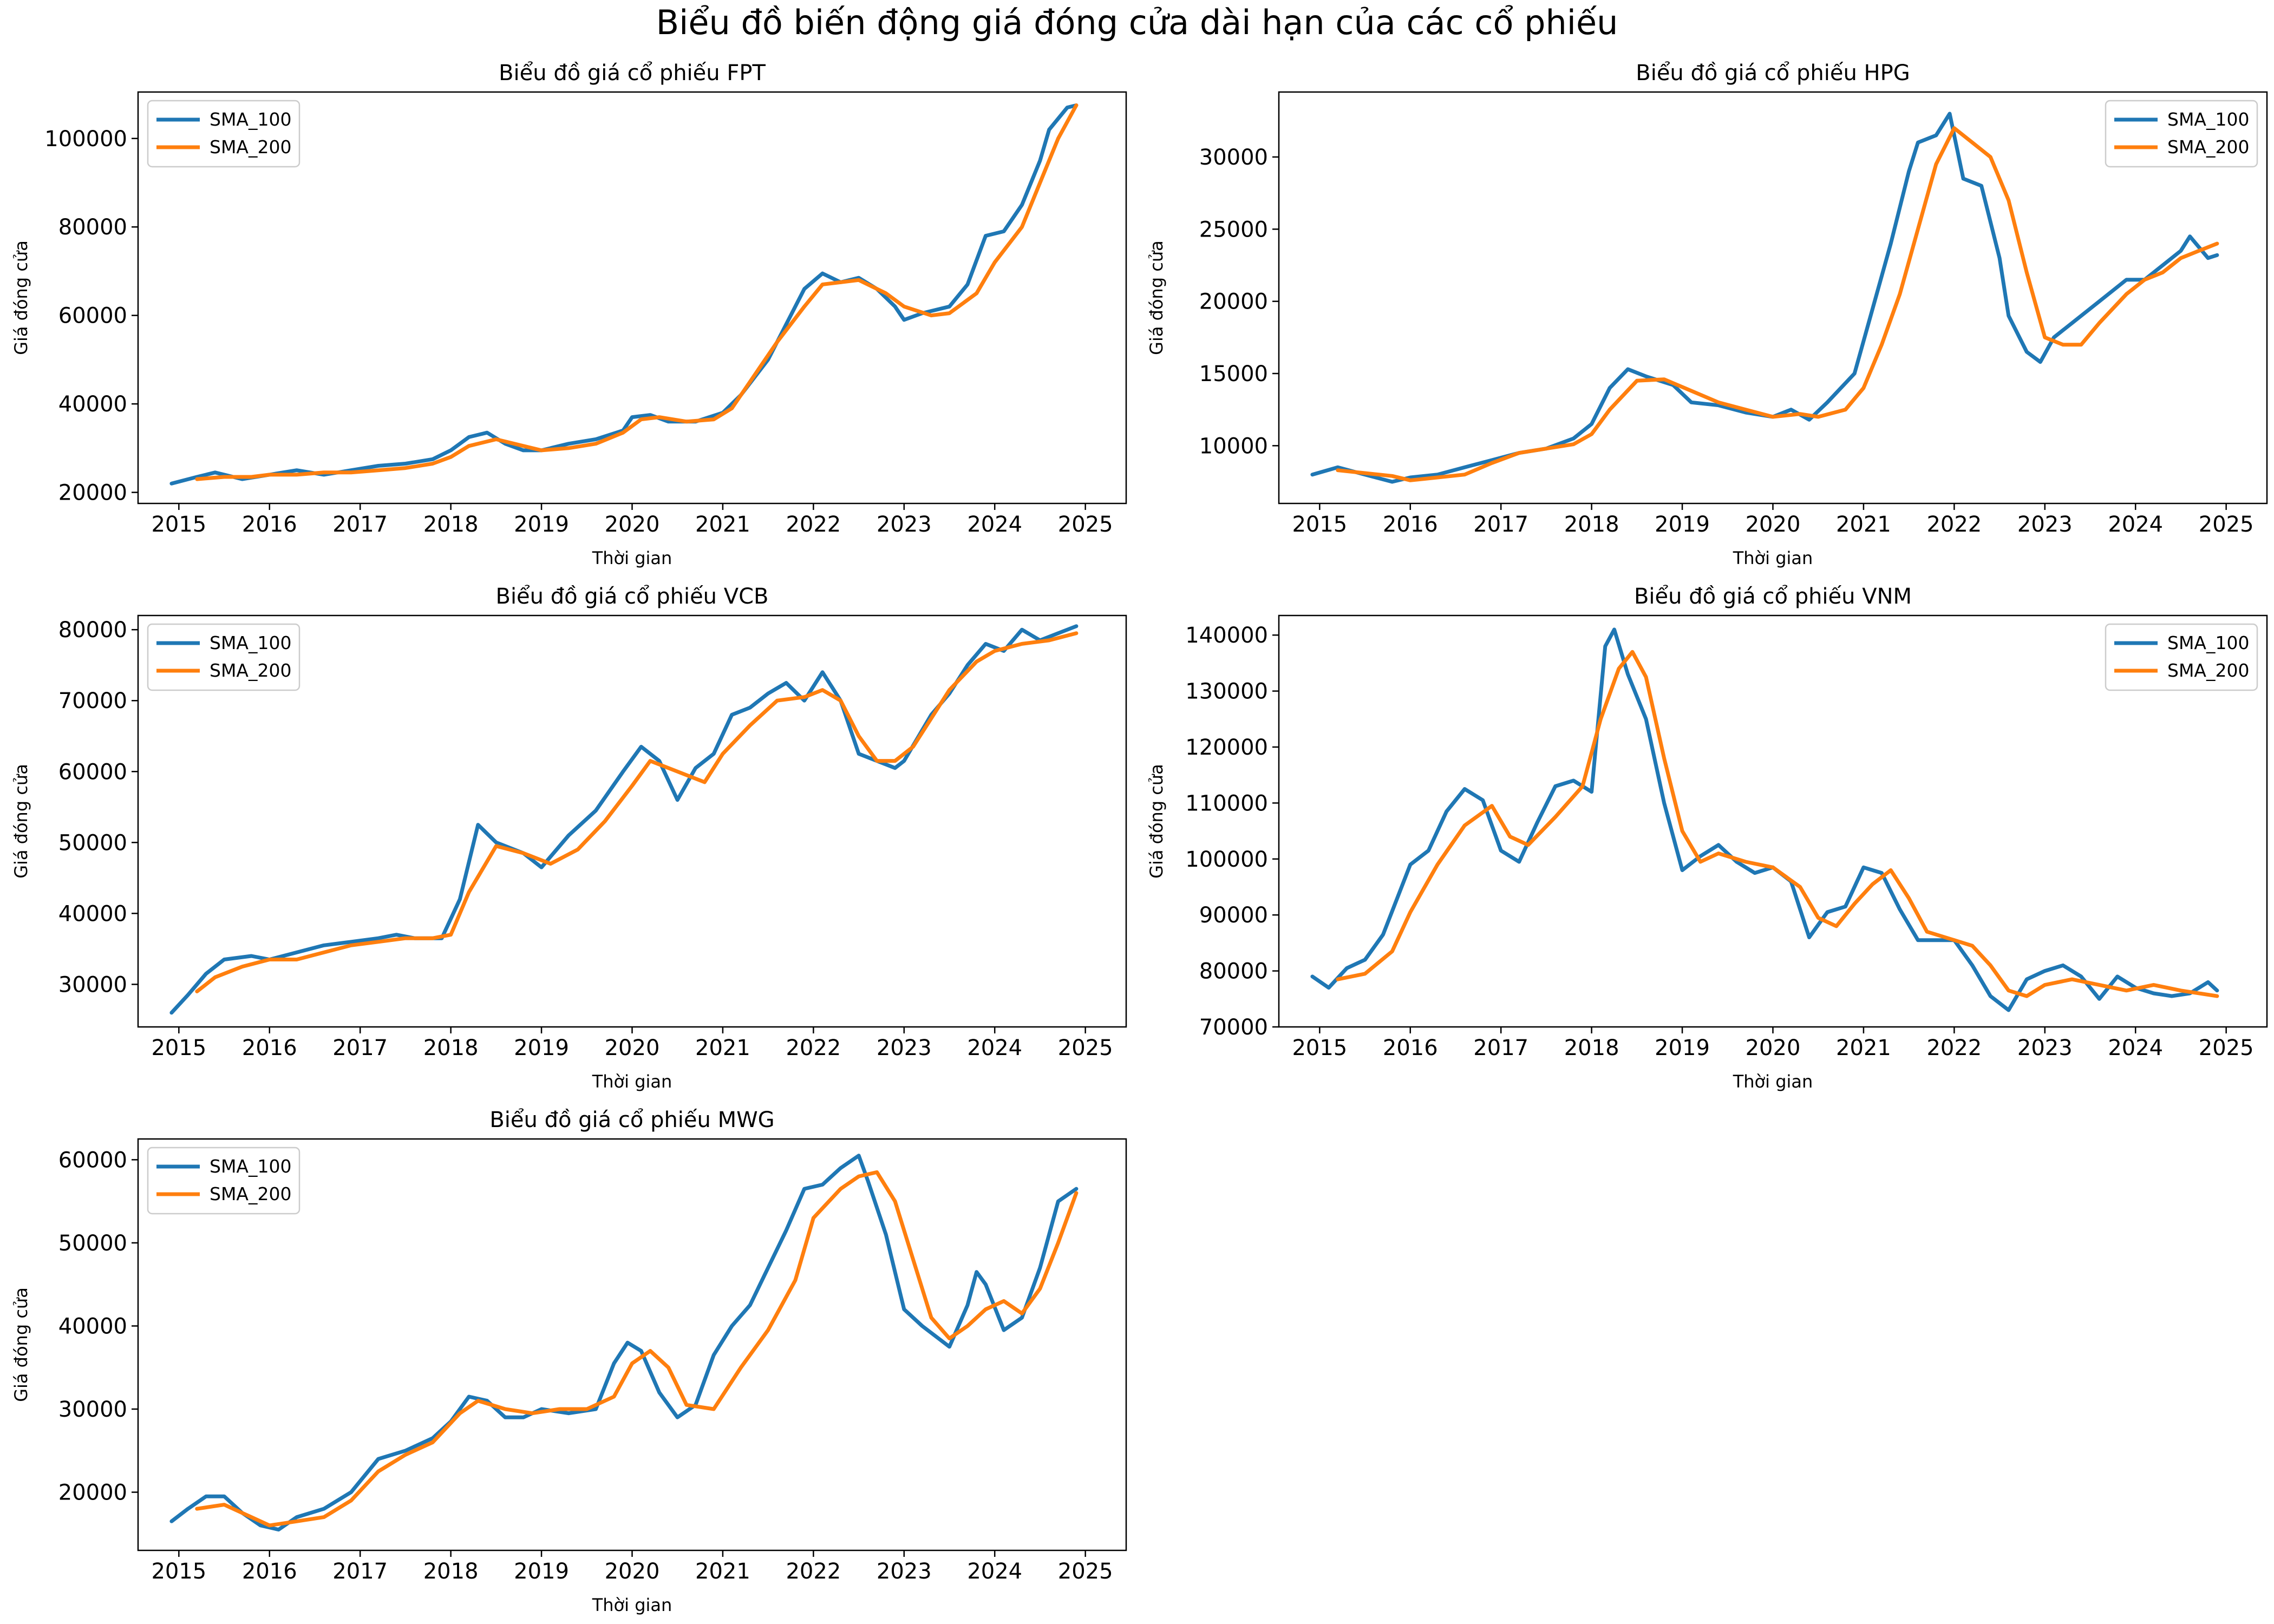 The width and height of the screenshot is (2274, 1624). I want to click on chart-title: Biểu đồ giá cổ phiếu HPG, so click(1773, 73).